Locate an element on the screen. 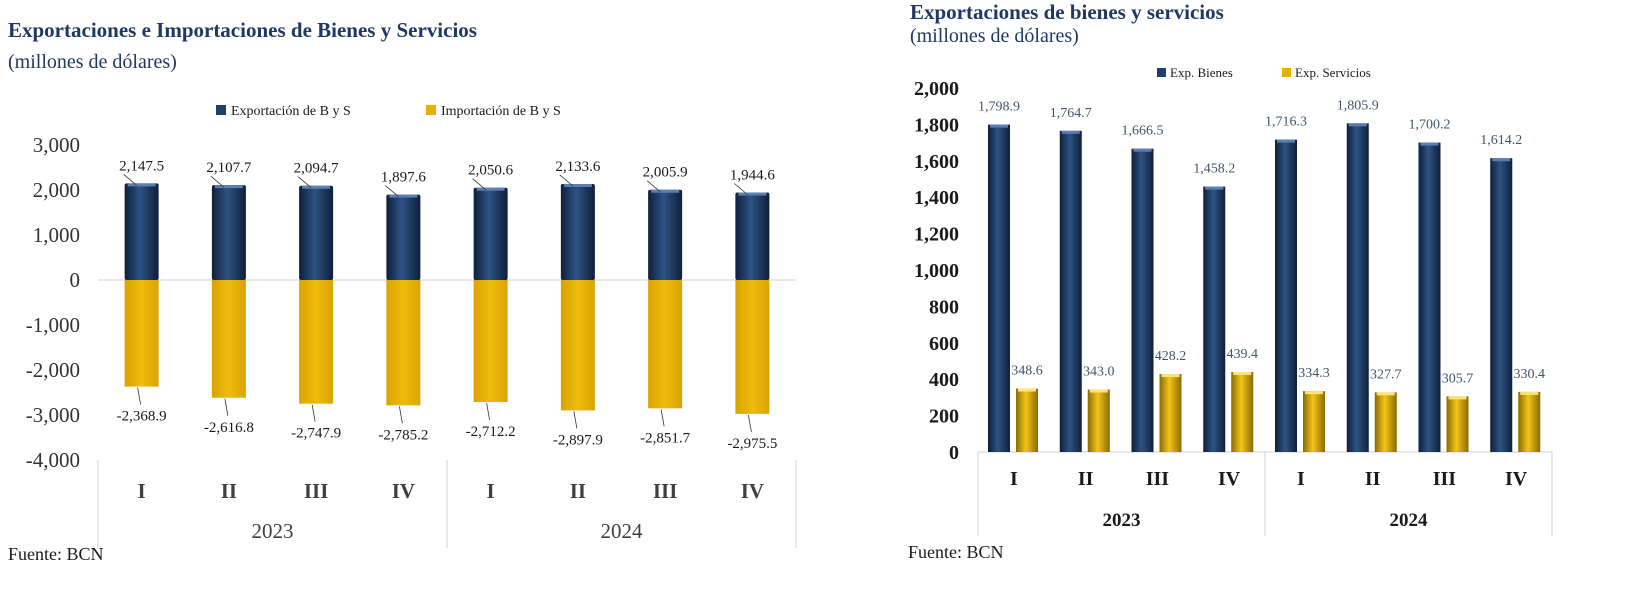 Image resolution: width=1627 pixels, height=597 pixels. services-value-label: 439.4 is located at coordinates (1243, 354).